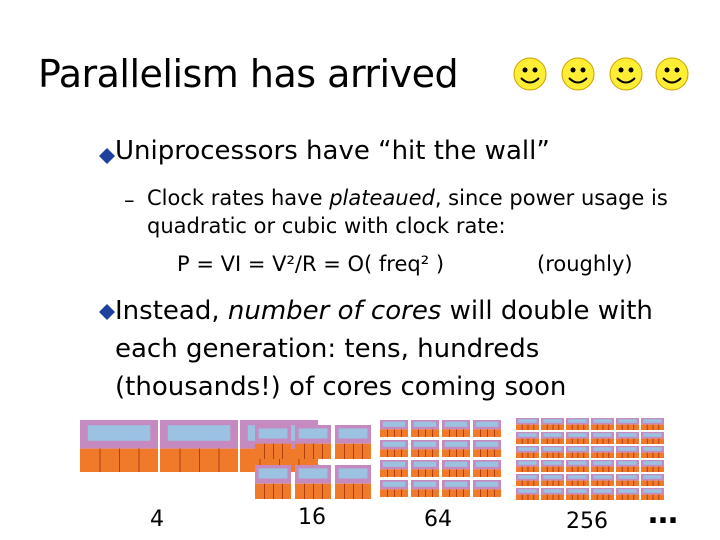 This screenshot has height=540, width=720. What do you see at coordinates (334, 311) in the screenshot?
I see `emphasis: number of cores` at bounding box center [334, 311].